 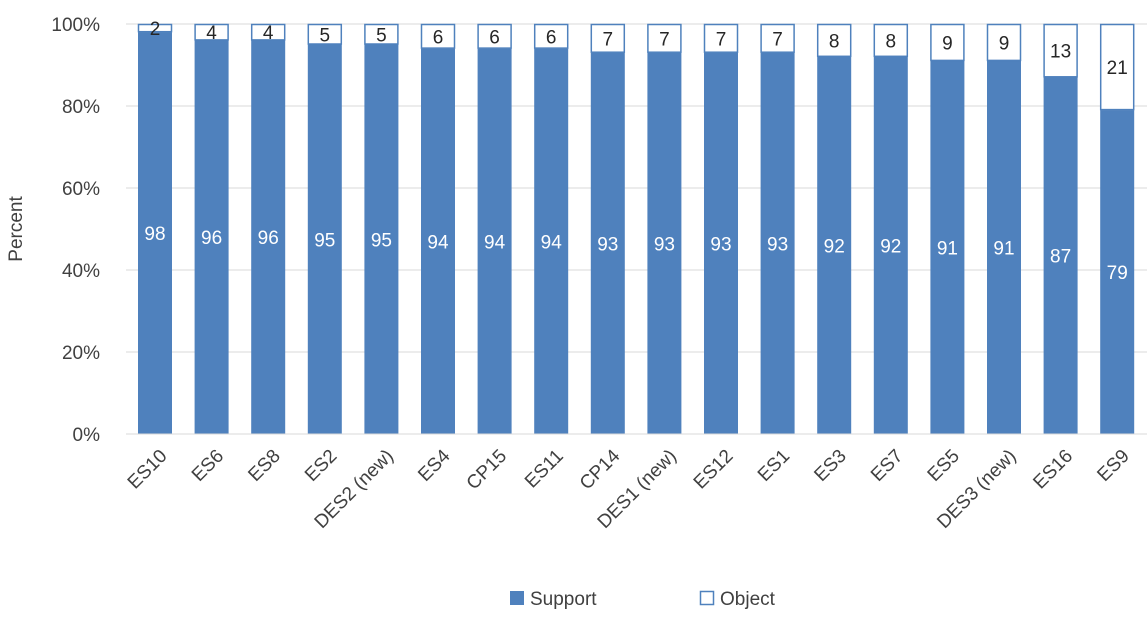 I want to click on x-tick-label: ES16, so click(x=1053, y=470).